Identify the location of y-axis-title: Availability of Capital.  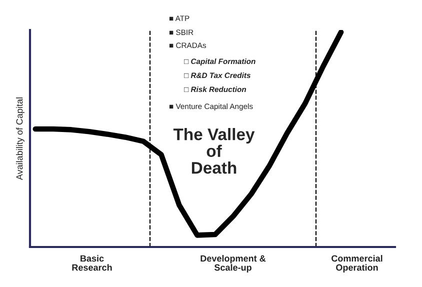
(20, 139).